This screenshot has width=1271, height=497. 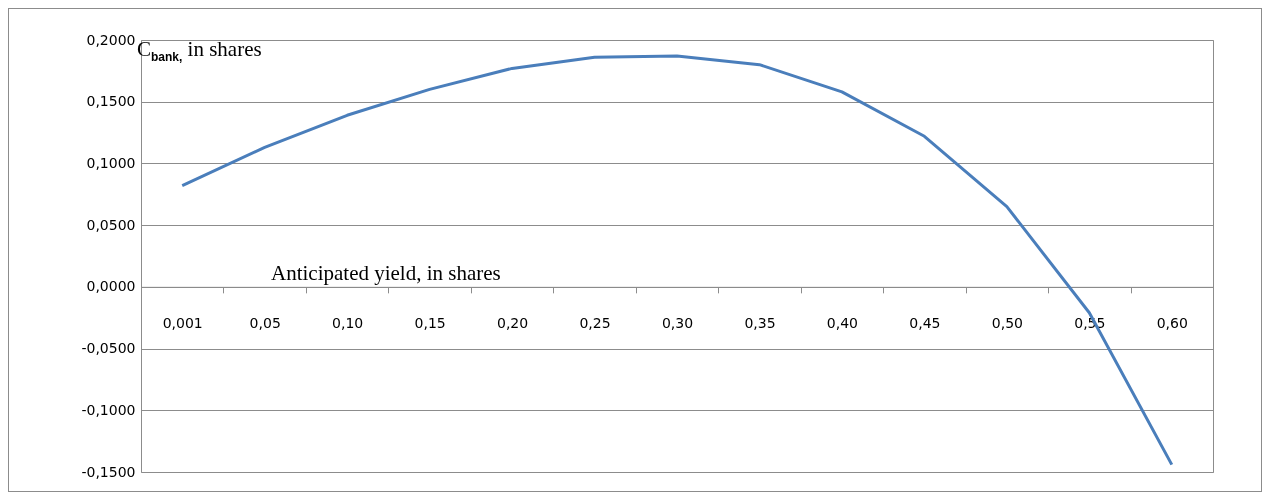 I want to click on x-axis-title: Anticipated yield, in shares, so click(x=386, y=273).